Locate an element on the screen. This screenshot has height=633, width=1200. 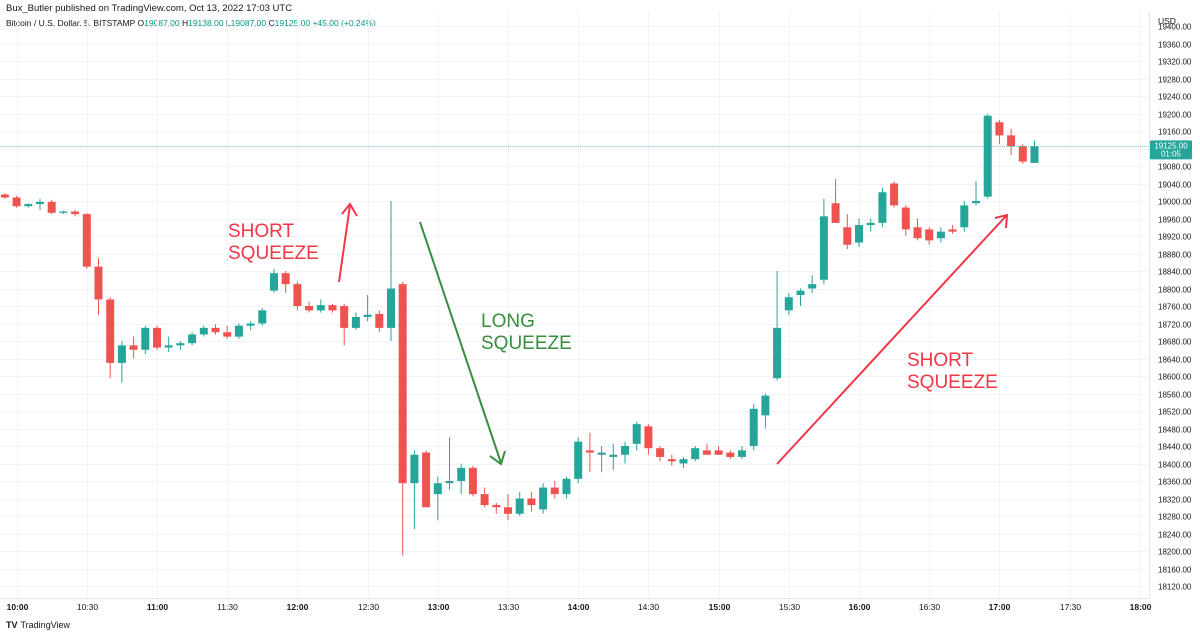
price-tick-label: 18160.00 is located at coordinates (1175, 570).